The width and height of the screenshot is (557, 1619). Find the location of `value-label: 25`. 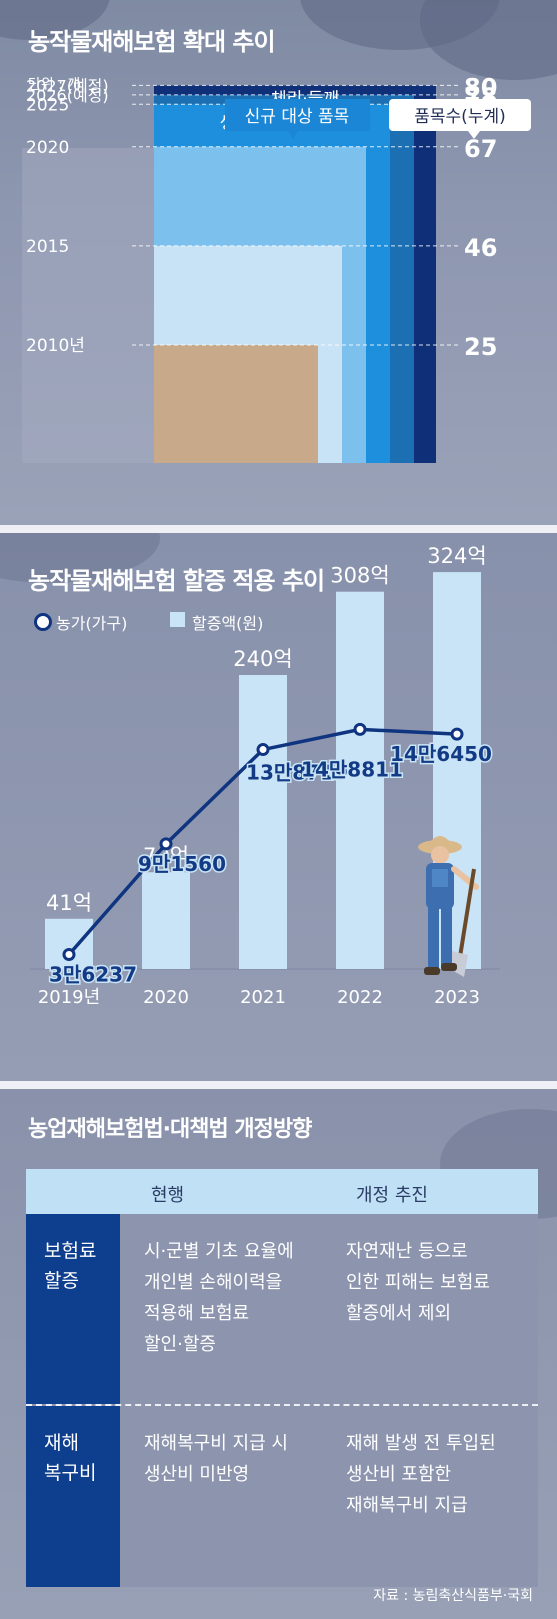

value-label: 25 is located at coordinates (480, 347).